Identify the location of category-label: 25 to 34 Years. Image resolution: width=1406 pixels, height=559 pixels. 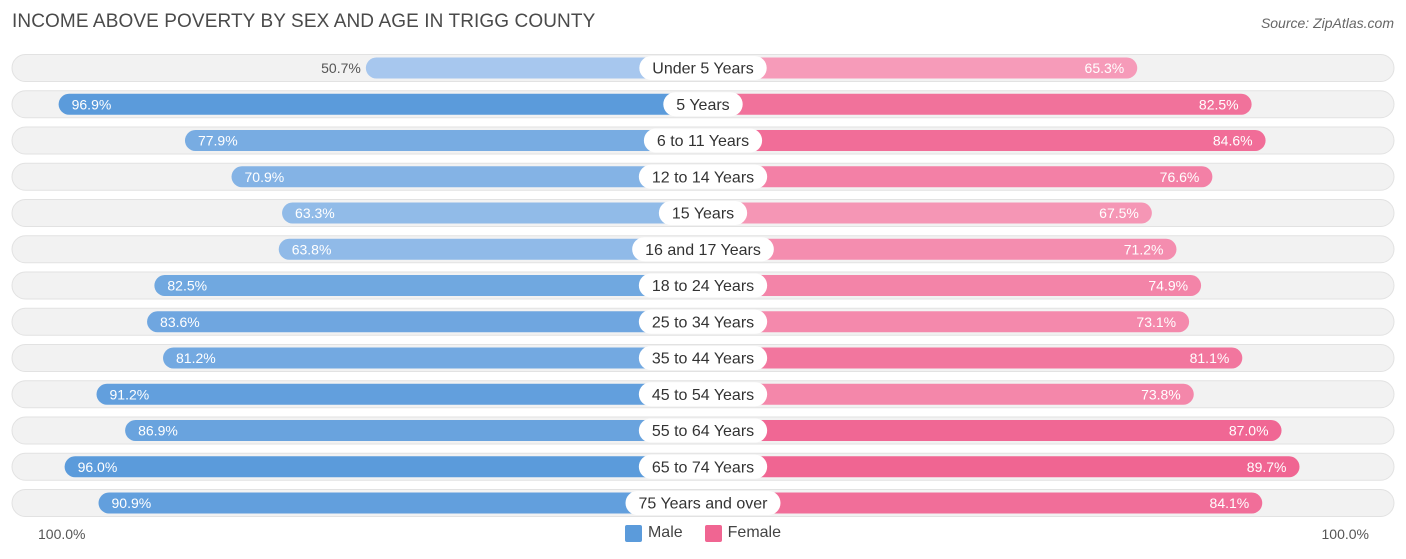
(703, 322).